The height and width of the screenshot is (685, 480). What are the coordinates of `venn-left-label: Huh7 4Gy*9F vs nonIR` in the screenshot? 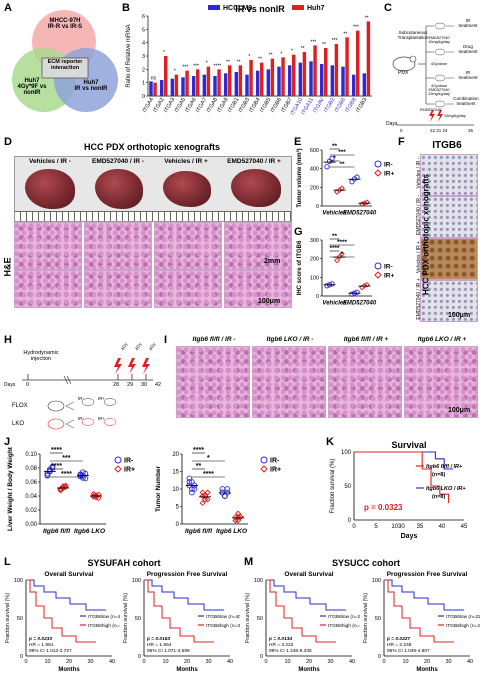 It's located at (32, 87).